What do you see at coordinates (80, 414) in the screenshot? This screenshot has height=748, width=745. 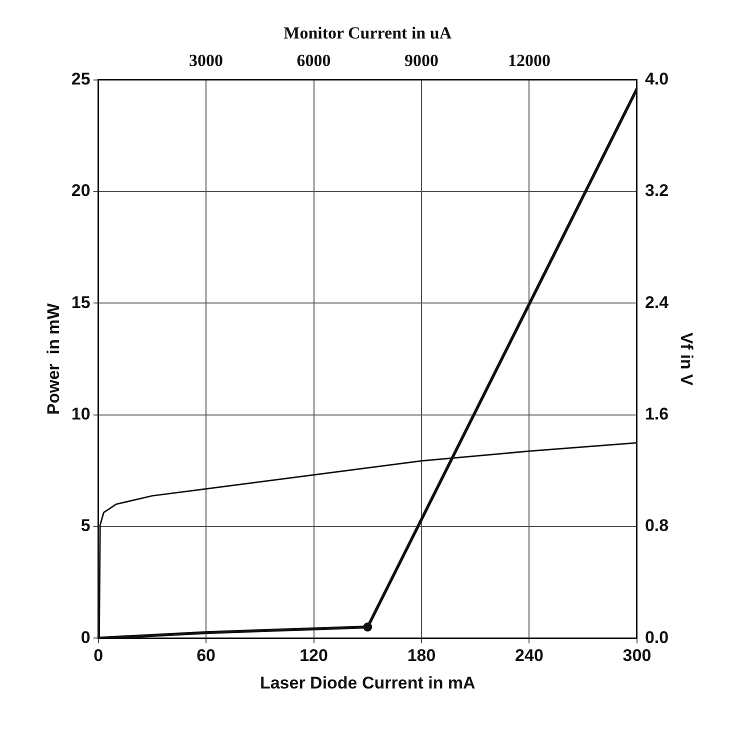 I see `y-tick-label: 10` at bounding box center [80, 414].